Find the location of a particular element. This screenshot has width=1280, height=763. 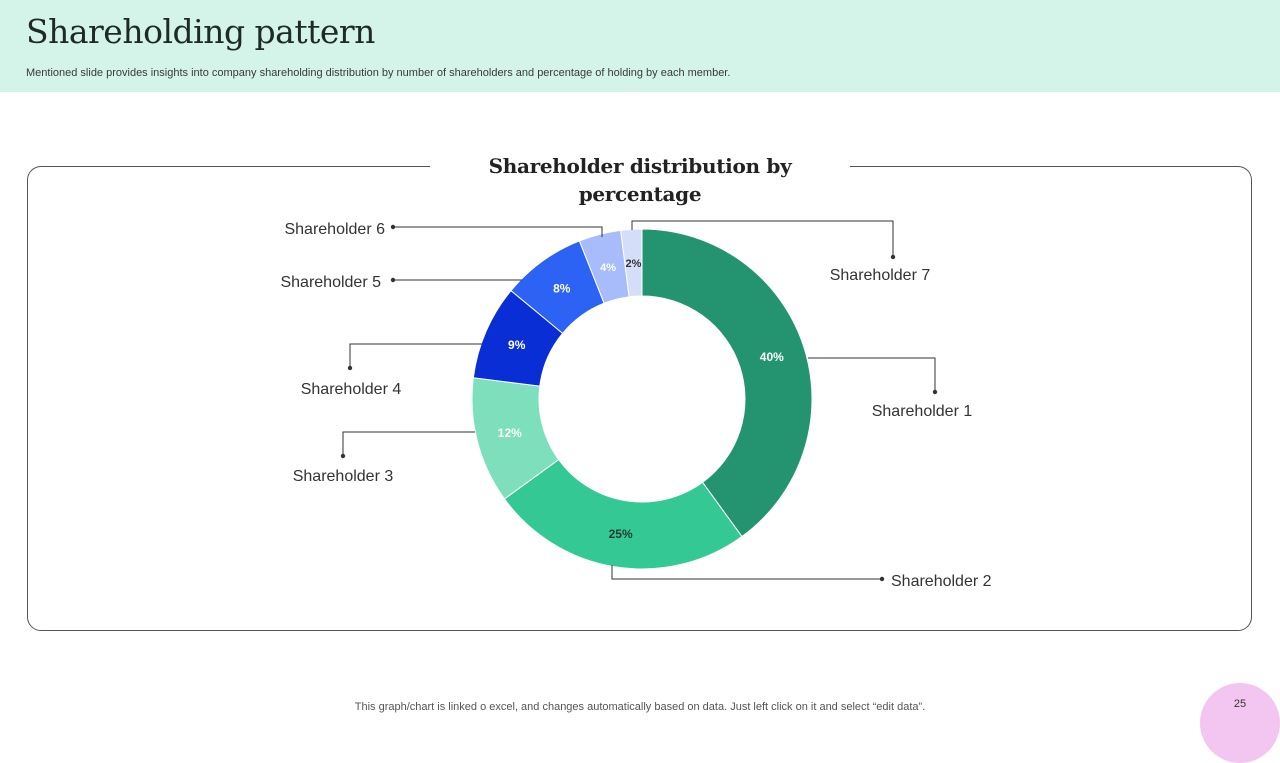

data-label-2: 25% is located at coordinates (621, 534).